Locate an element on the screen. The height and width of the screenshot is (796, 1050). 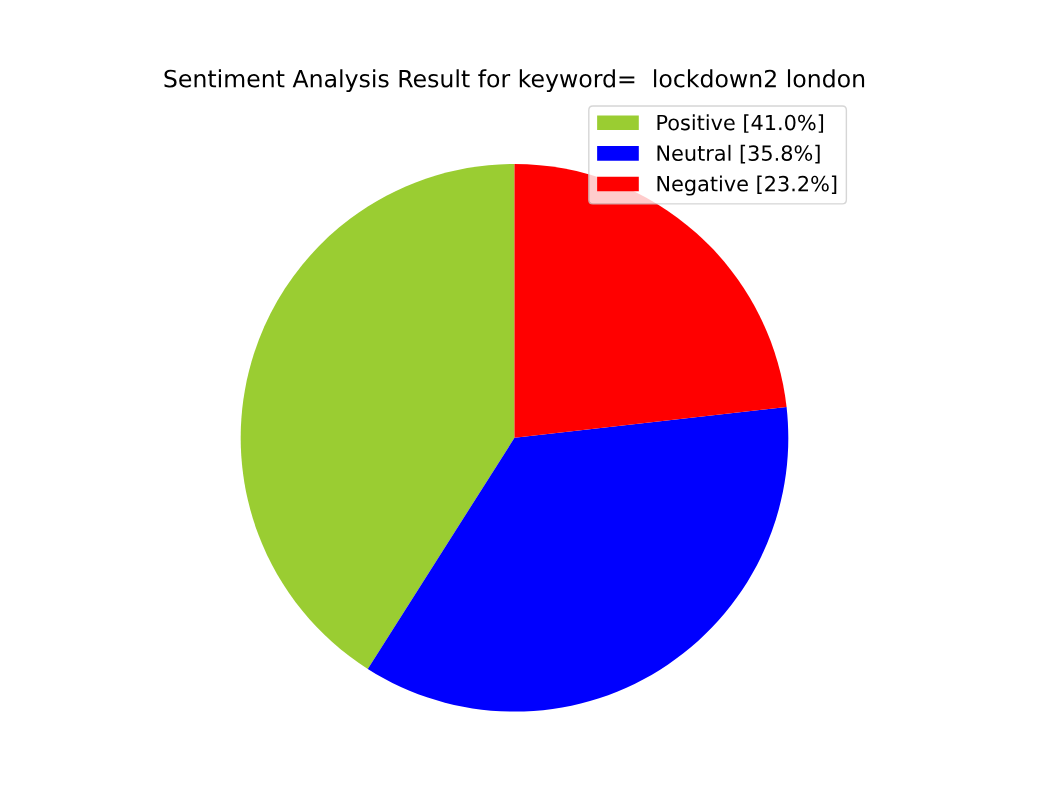
legend-label: Neutral [35.8%] is located at coordinates (738, 154).